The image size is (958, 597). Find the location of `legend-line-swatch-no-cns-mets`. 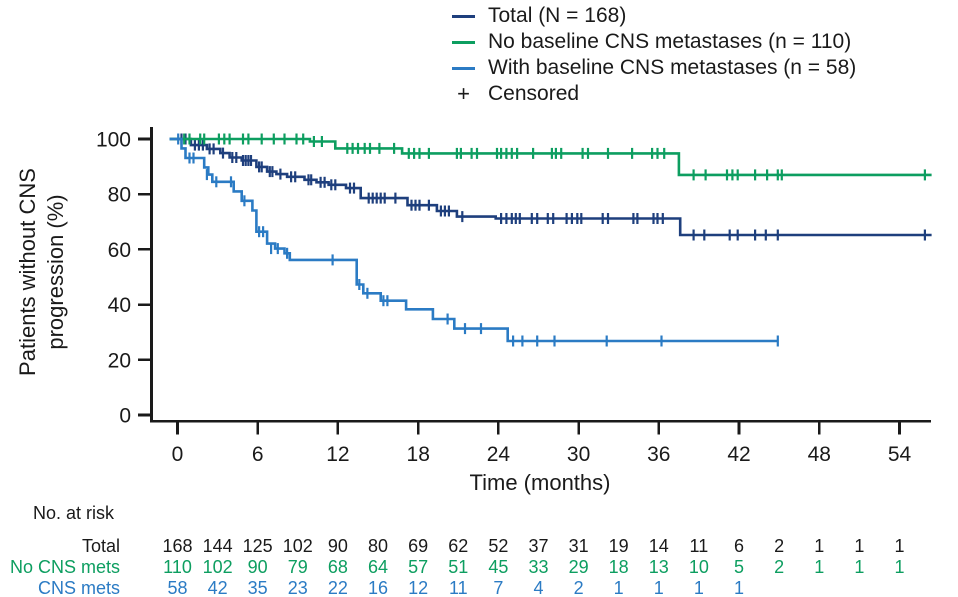

legend-line-swatch-no-cns-mets is located at coordinates (463, 42).